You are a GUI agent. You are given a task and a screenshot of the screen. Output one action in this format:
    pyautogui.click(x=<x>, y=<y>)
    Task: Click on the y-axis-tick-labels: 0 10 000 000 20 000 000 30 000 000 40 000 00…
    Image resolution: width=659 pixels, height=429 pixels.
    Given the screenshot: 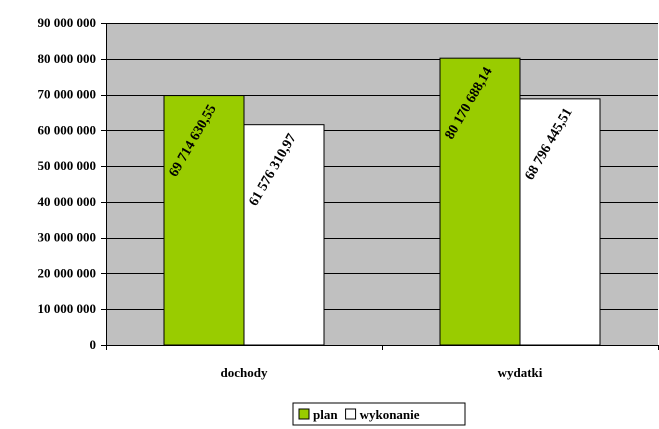 What is the action you would take?
    pyautogui.click(x=67, y=183)
    